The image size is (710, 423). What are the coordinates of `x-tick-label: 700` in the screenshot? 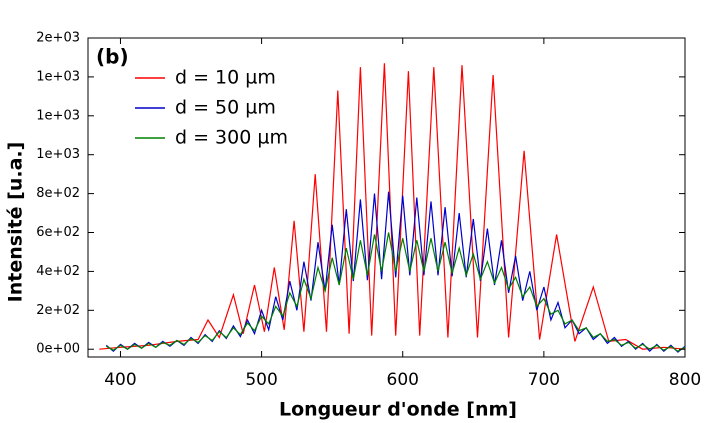 It's located at (544, 380).